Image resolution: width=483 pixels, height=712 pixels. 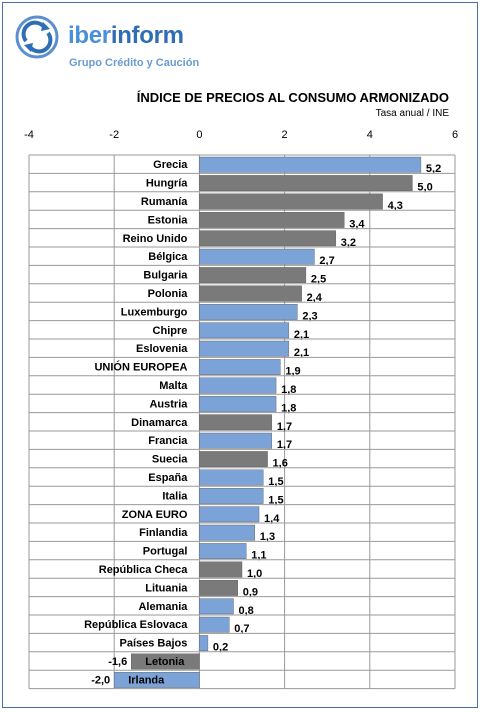 I want to click on category-label: Bulgaria, so click(x=165, y=276).